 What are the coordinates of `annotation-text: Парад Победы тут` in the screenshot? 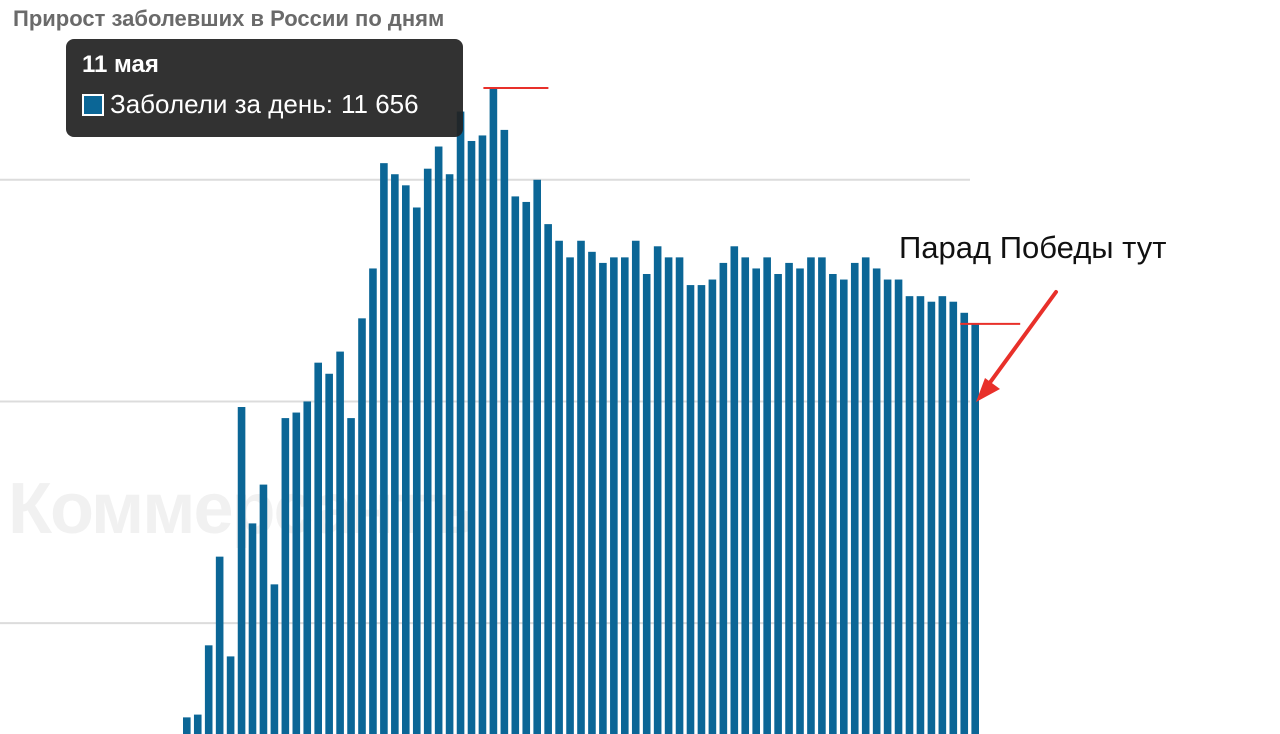 It's located at (1033, 247).